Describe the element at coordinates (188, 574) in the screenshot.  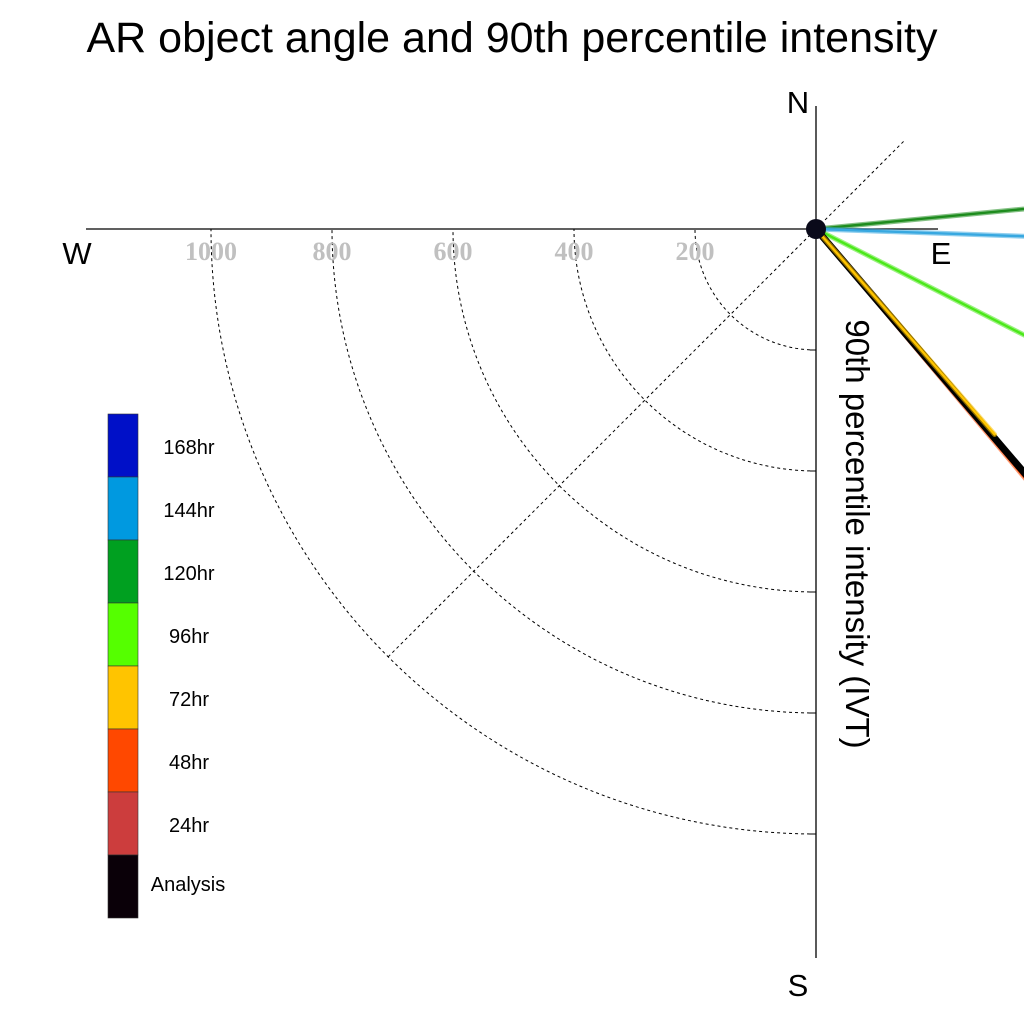
I see `legend-label-120hr: 120hr` at that location.